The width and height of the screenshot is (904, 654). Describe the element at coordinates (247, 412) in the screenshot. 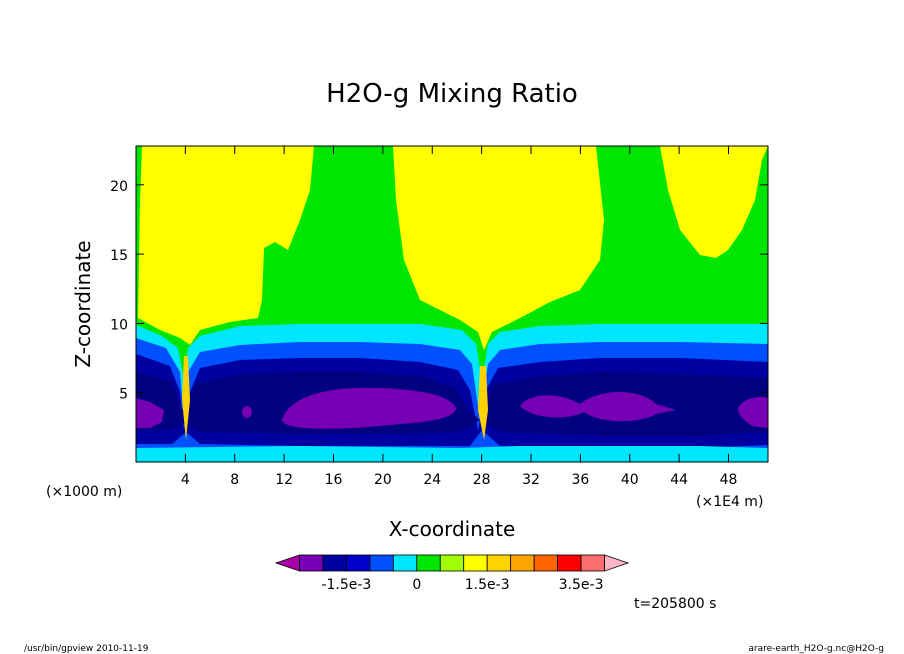

I see `level-purple-small` at that location.